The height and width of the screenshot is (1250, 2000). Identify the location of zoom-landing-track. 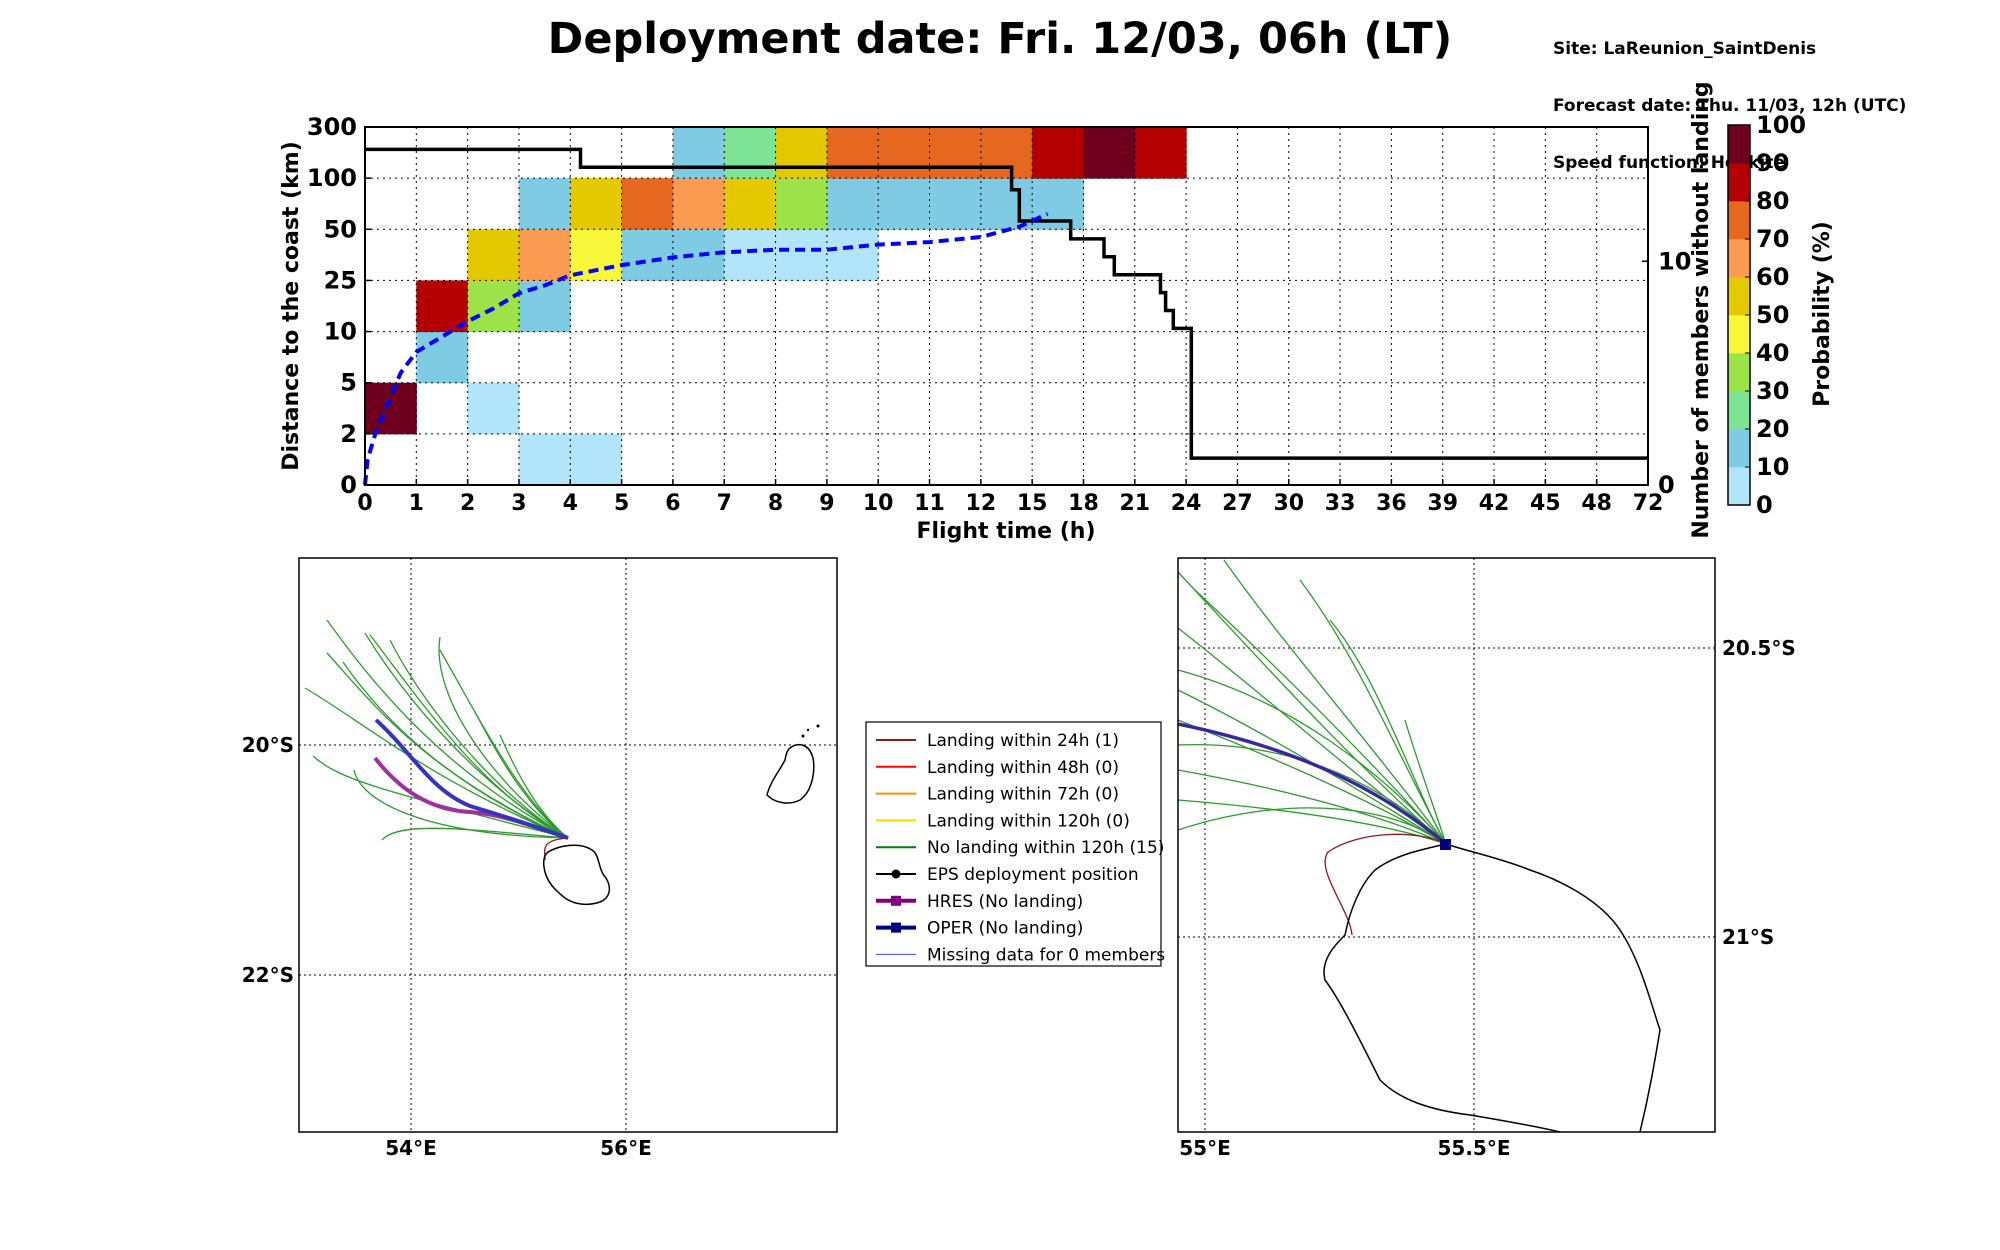
(1385, 884).